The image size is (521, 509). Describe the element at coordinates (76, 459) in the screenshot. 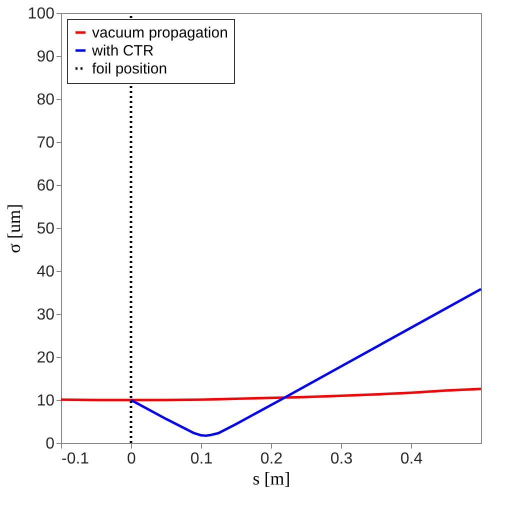

I see `x-tick-label: -0.1` at that location.